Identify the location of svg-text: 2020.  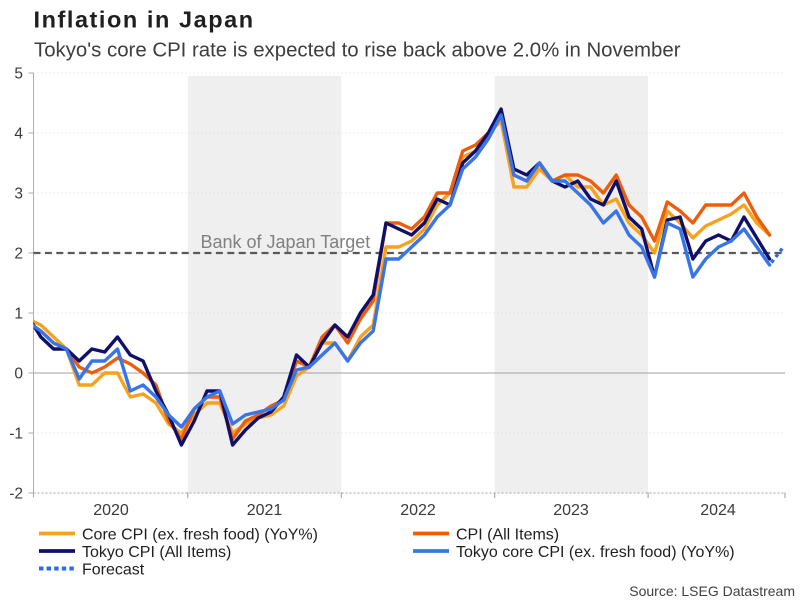
(111, 510).